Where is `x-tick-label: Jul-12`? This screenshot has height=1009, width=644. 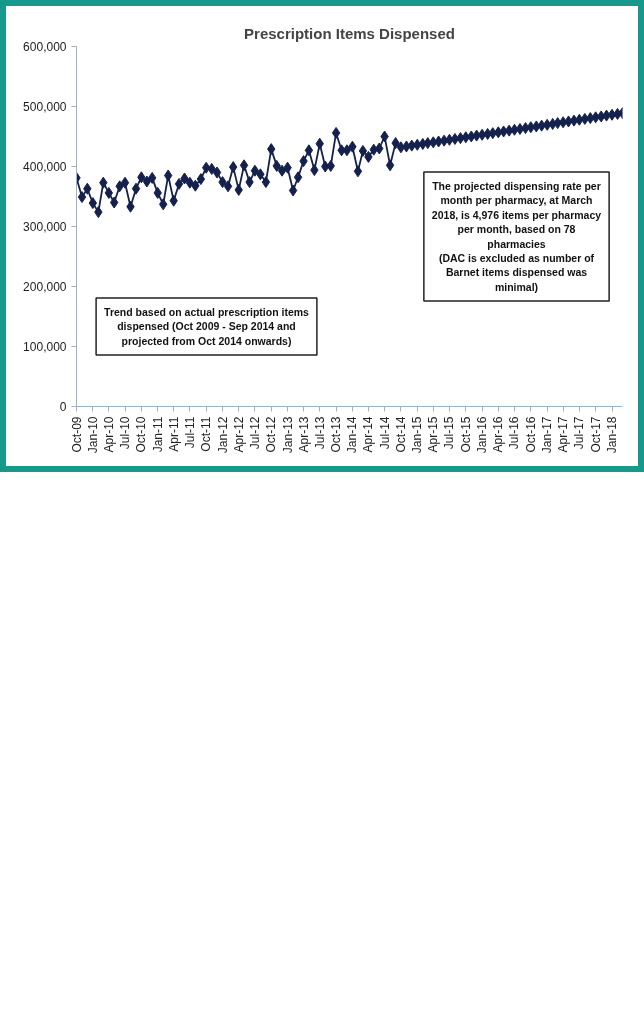 x-tick-label: Jul-12 is located at coordinates (254, 433).